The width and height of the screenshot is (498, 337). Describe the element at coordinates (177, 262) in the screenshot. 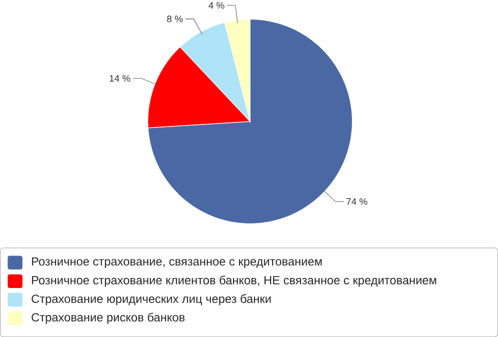

I see `legend-label: Розничное страхование, связанное с кредитованием` at that location.